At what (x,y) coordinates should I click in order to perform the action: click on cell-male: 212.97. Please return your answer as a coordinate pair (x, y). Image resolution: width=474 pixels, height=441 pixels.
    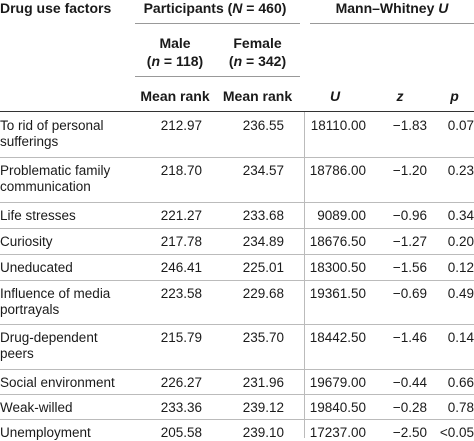
    Looking at the image, I should click on (181, 125).